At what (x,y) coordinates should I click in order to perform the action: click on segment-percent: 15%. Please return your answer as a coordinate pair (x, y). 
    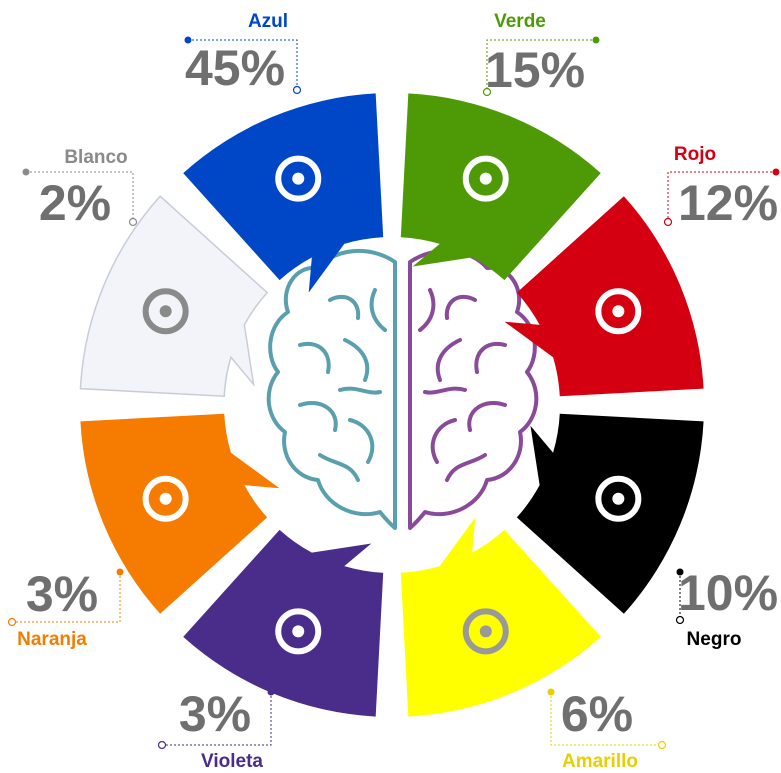
    Looking at the image, I should click on (535, 70).